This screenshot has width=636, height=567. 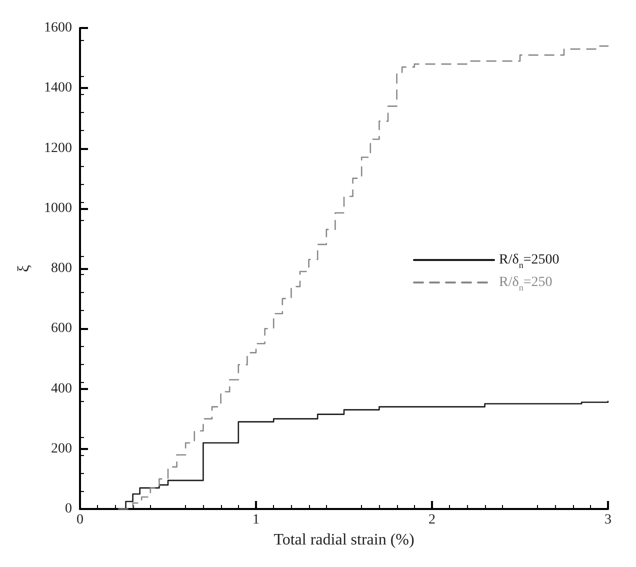 I want to click on y-tick-label: 1000, so click(x=58, y=208).